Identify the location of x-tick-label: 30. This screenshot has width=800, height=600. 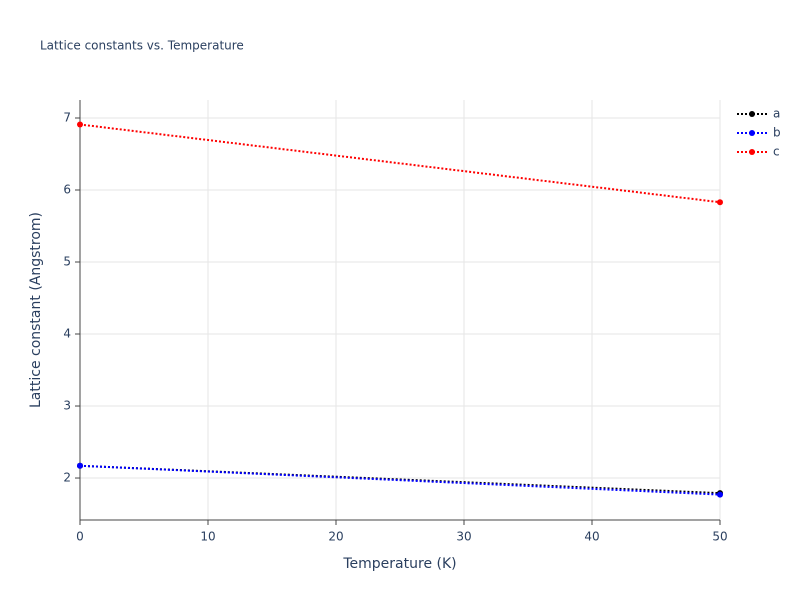
(463, 537).